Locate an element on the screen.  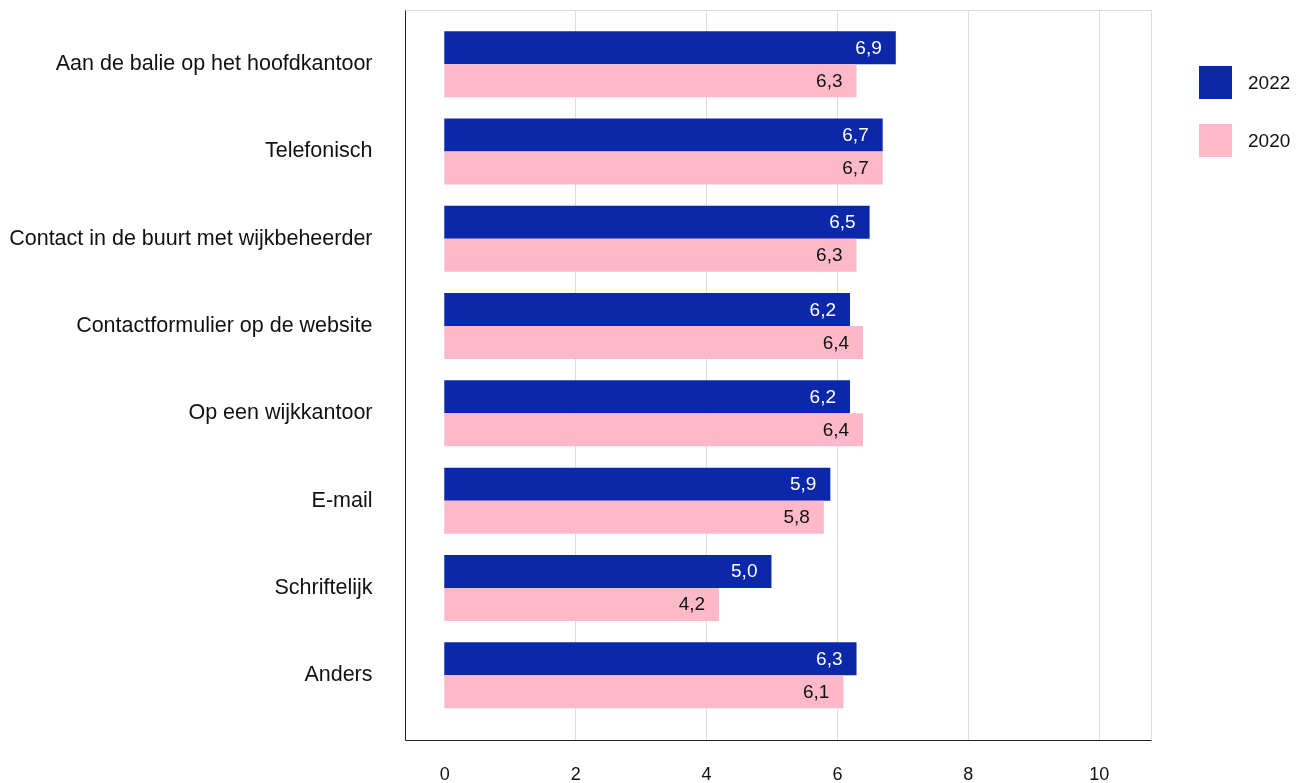
data-label: 5,0 is located at coordinates (744, 571).